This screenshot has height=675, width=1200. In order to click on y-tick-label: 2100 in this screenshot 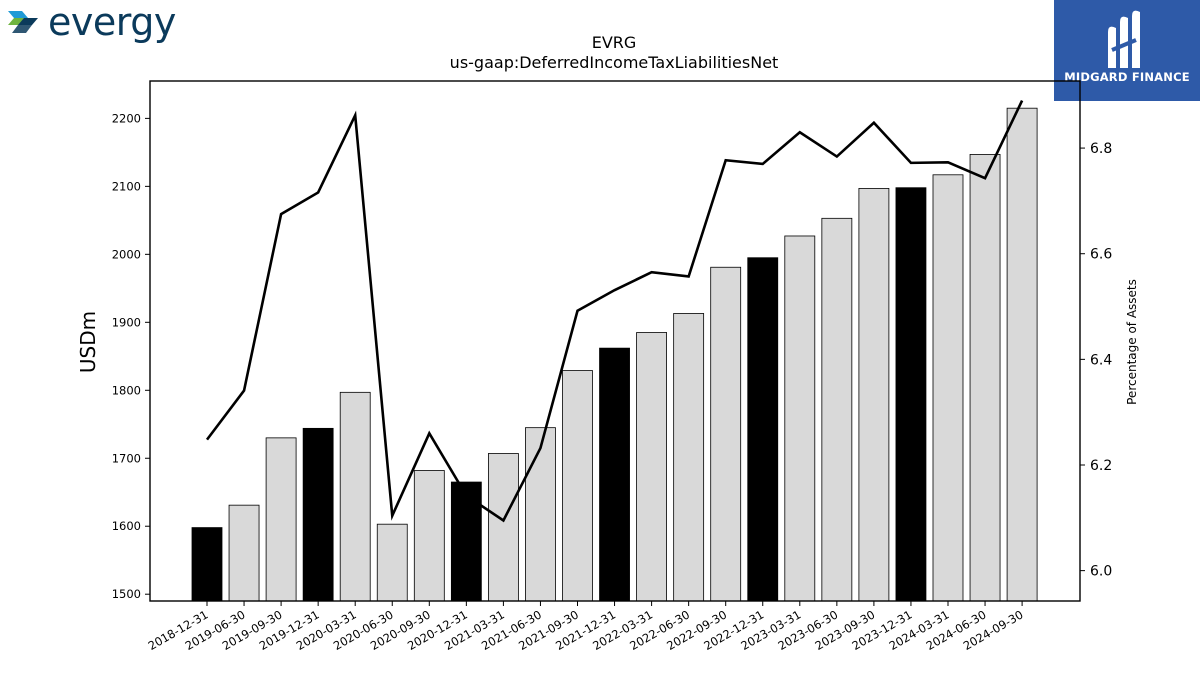, I will do `click(126, 186)`.